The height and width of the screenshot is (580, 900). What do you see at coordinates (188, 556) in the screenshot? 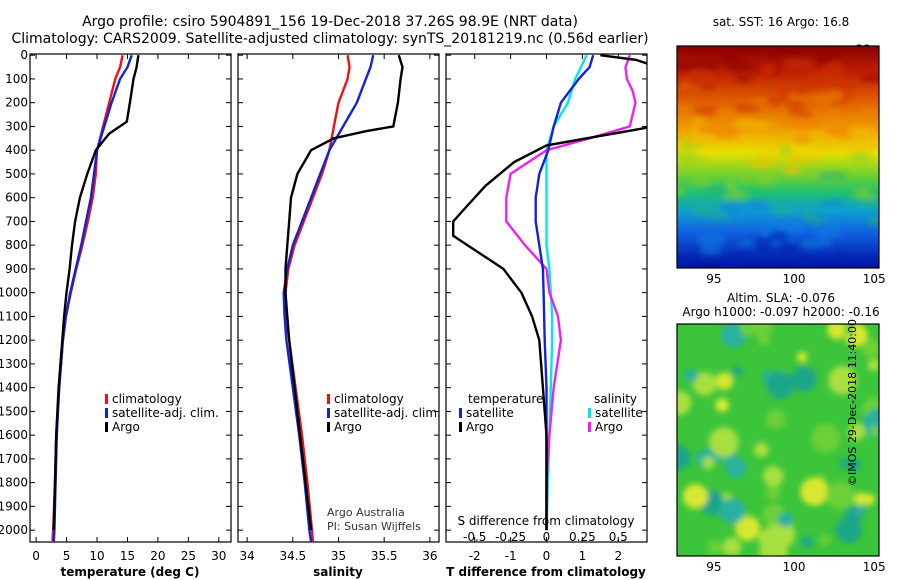
I see `x-tick-label: 25` at bounding box center [188, 556].